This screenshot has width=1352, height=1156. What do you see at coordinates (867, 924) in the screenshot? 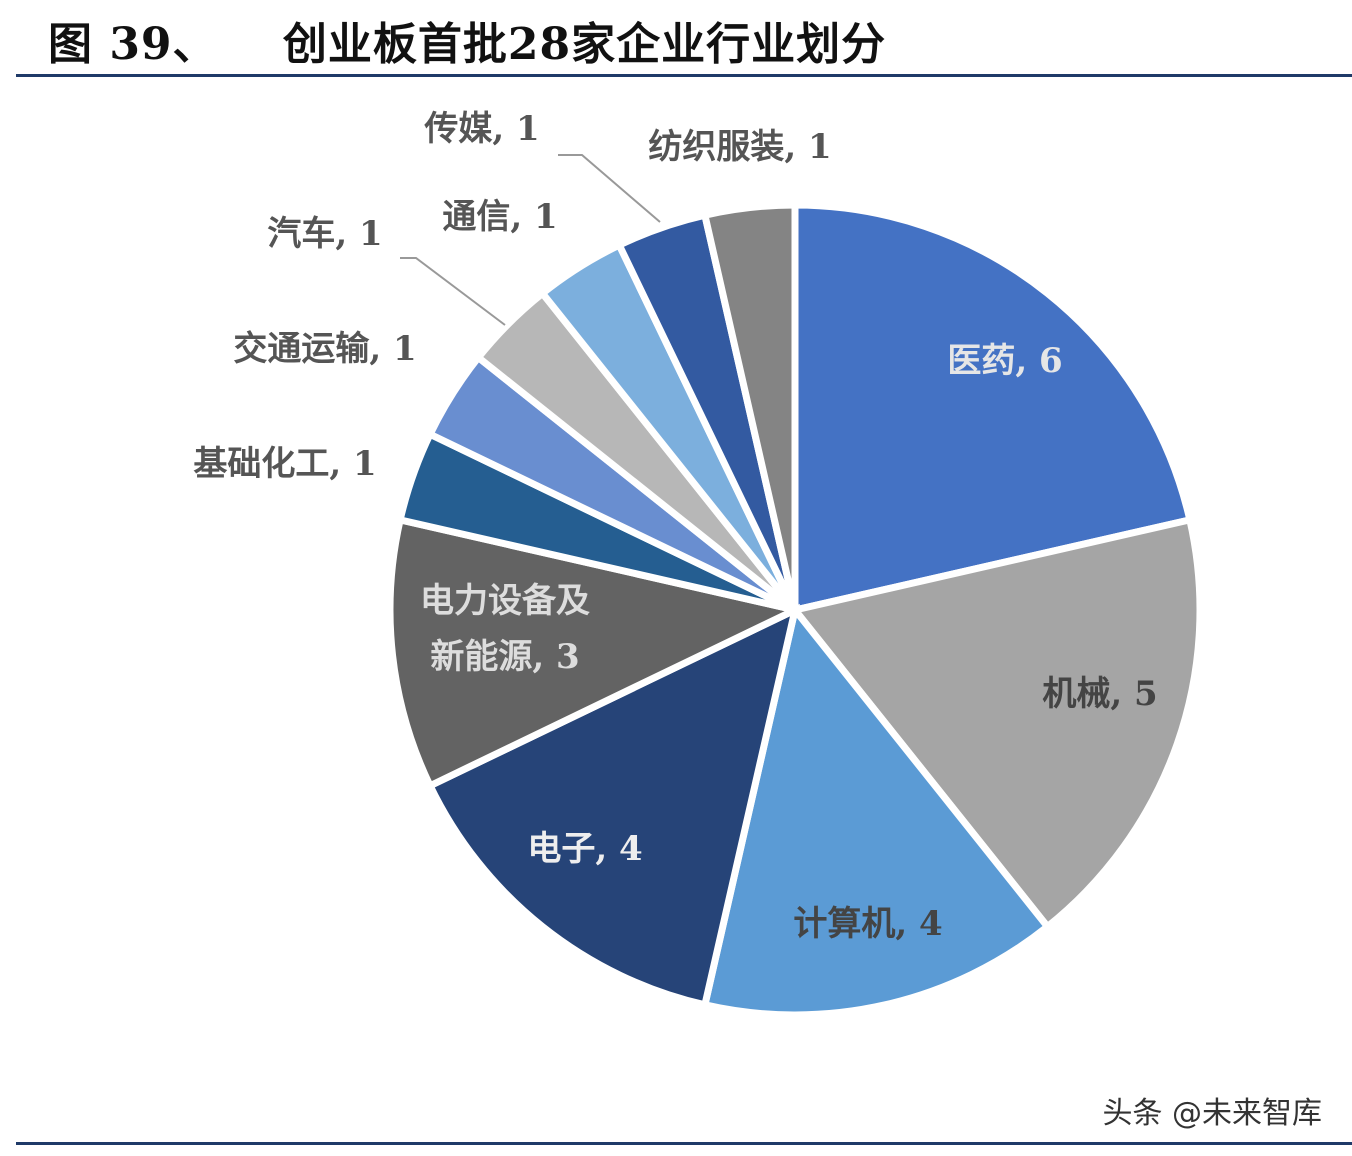
I see `slice-label-2: 计算机, 4` at bounding box center [867, 924].